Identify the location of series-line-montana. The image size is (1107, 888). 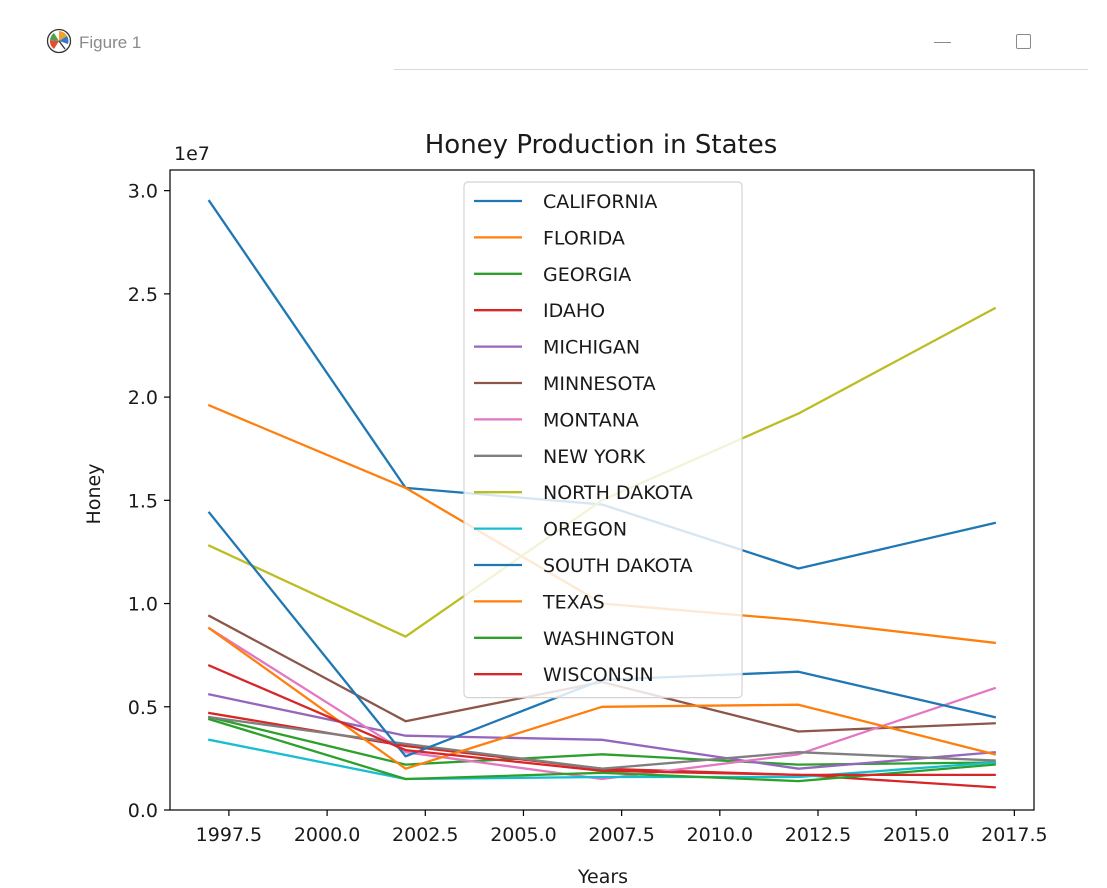
(602, 703).